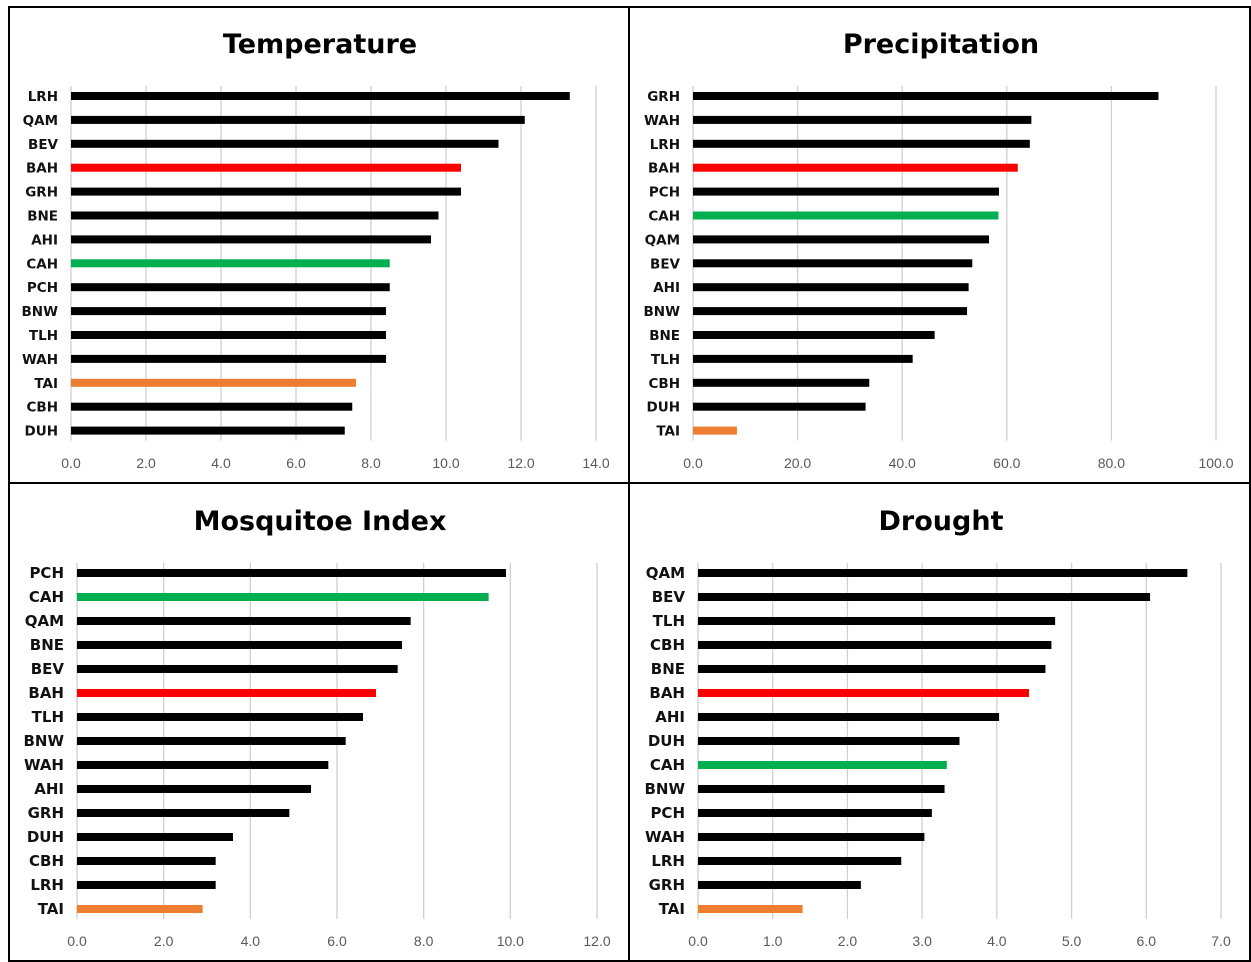  I want to click on temperature-bar-bah, so click(266, 167).